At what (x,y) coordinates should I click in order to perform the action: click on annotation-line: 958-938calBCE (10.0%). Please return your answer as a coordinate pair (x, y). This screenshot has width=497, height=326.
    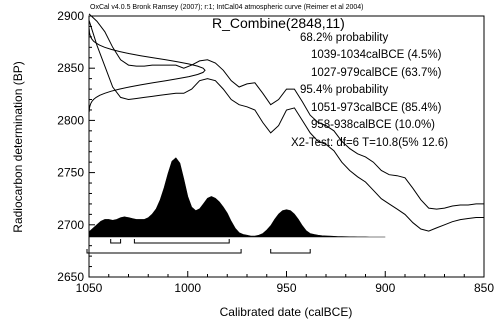
    Looking at the image, I should click on (373, 125).